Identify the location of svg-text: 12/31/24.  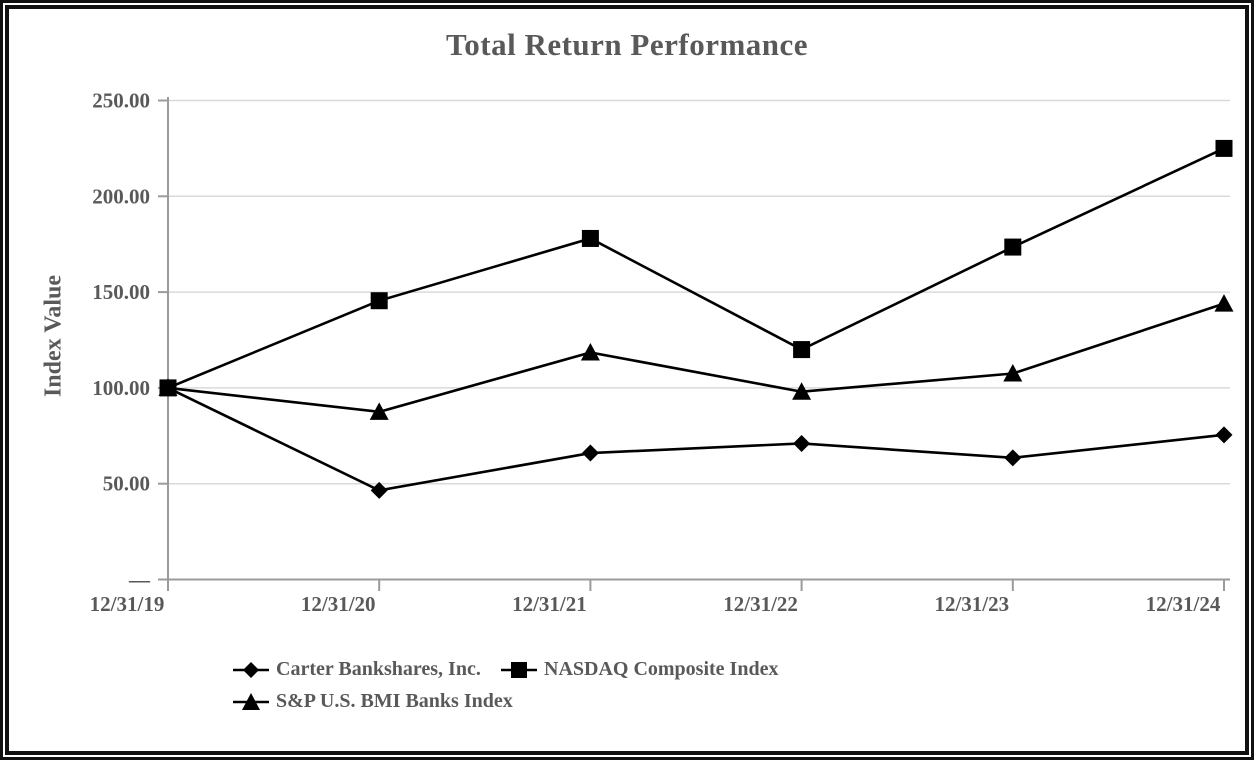
(1183, 604).